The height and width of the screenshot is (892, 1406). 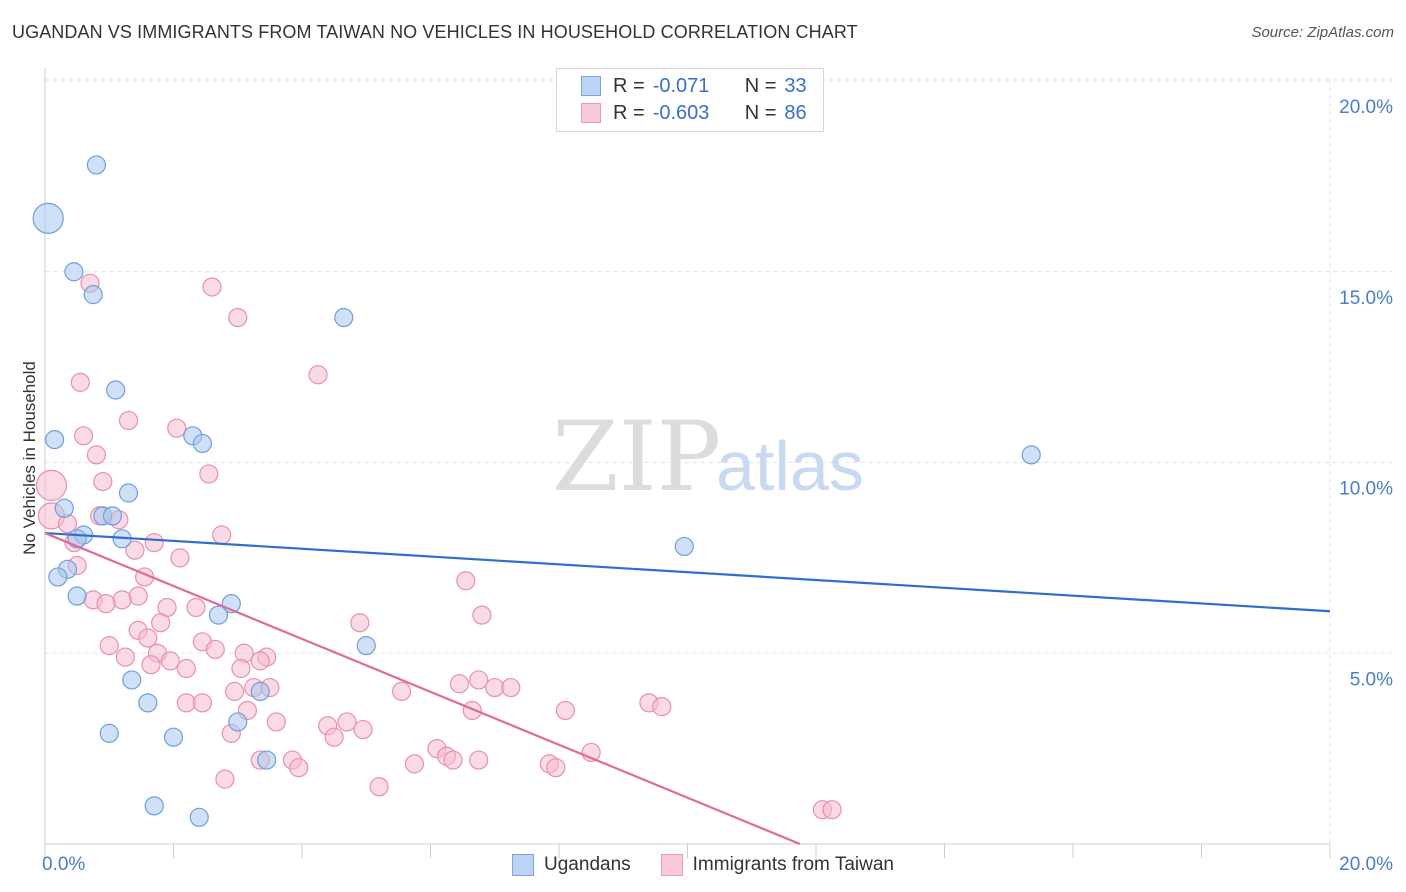 I want to click on y-tick-label: 20.0%, so click(x=1366, y=107).